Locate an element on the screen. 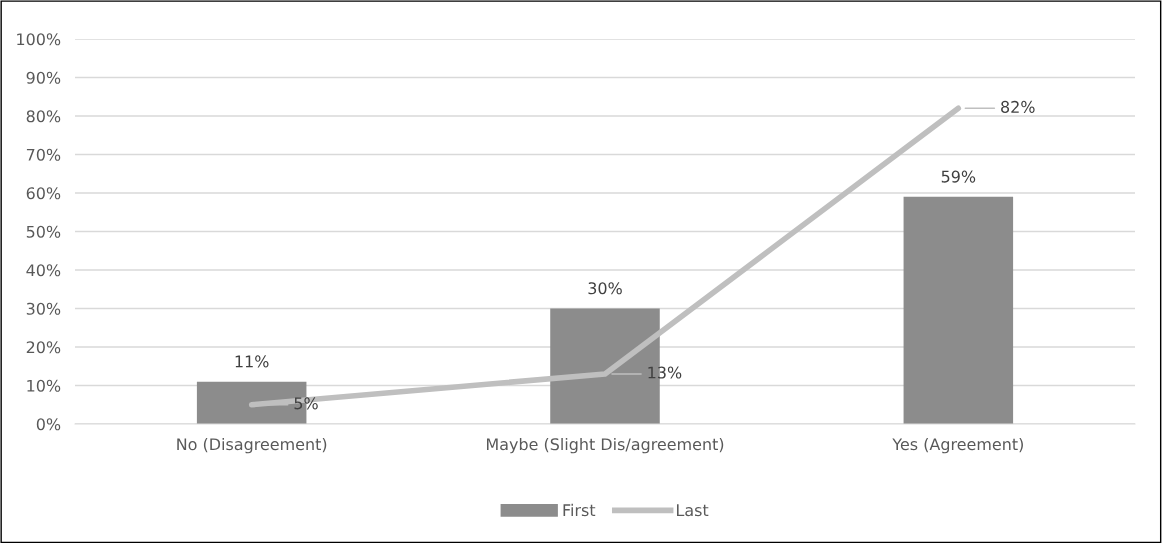 The height and width of the screenshot is (543, 1163). bar is located at coordinates (958, 310).